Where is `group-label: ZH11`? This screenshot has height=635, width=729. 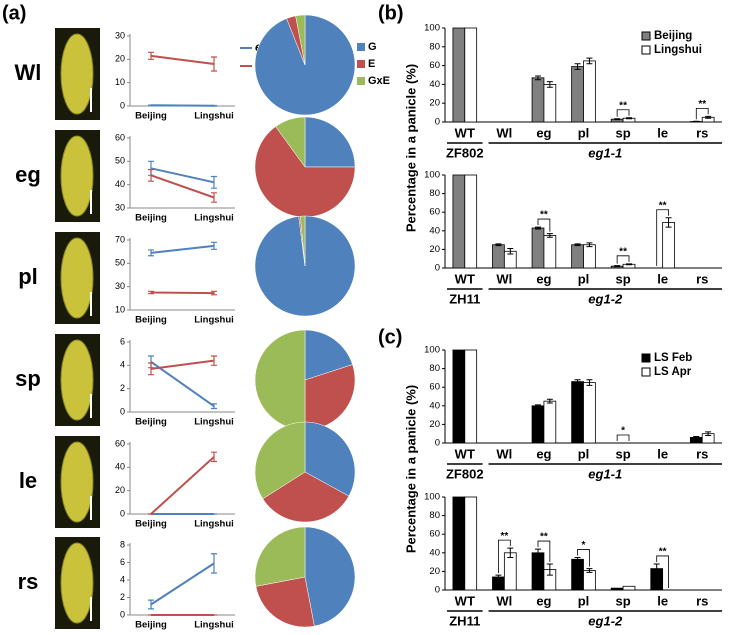 group-label: ZH11 is located at coordinates (464, 620).